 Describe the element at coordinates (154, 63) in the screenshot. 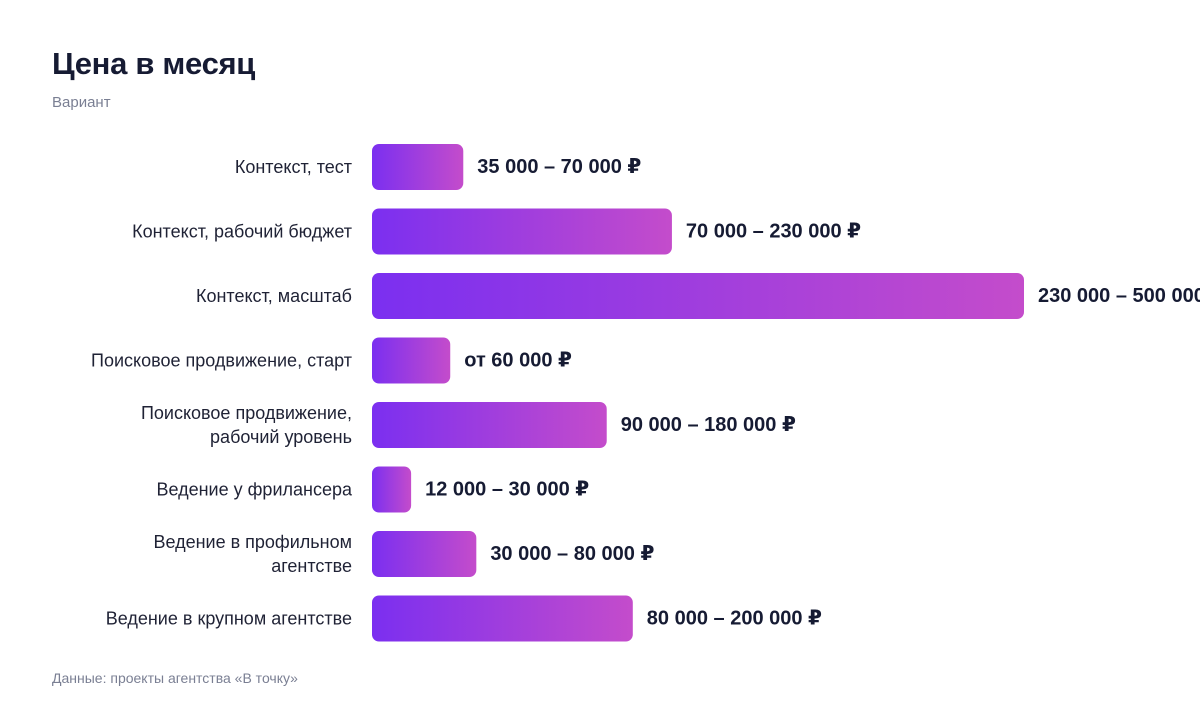

I see `chart-title: Цена в месяц` at that location.